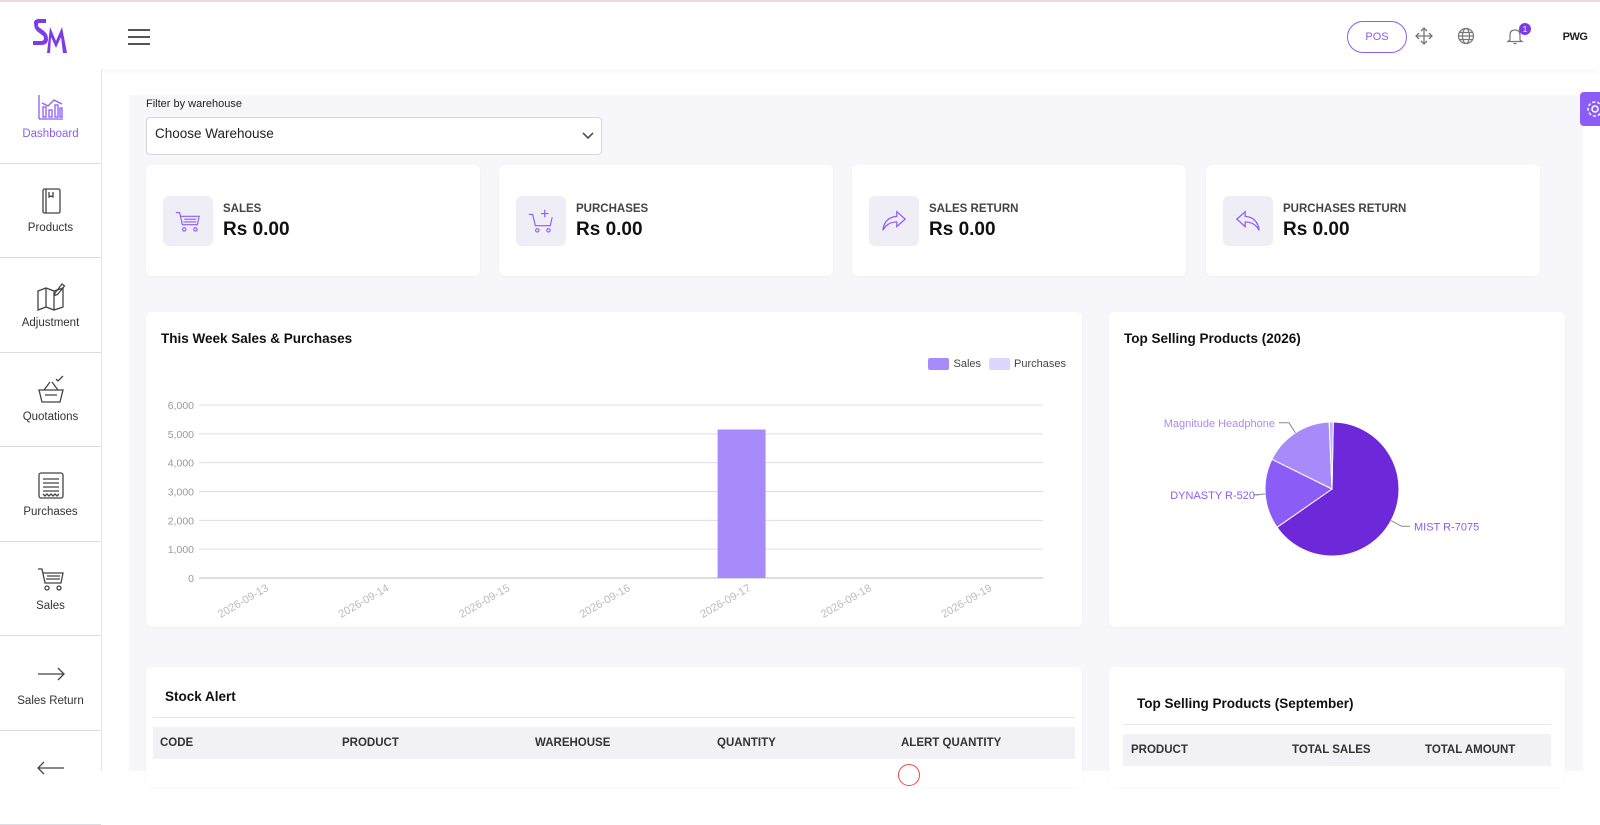  What do you see at coordinates (800, 34) in the screenshot?
I see `top-bar: POS 1 PWG` at bounding box center [800, 34].